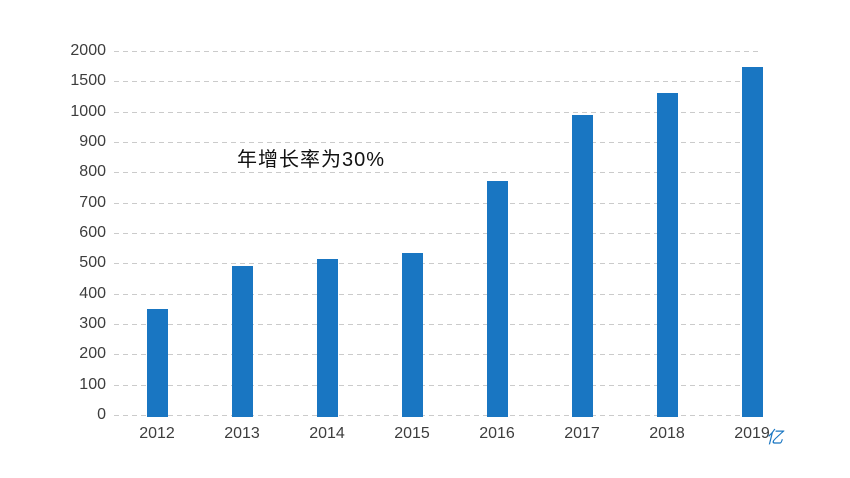 Image resolution: width=850 pixels, height=478 pixels. I want to click on x-tick-label: 2016, so click(497, 433).